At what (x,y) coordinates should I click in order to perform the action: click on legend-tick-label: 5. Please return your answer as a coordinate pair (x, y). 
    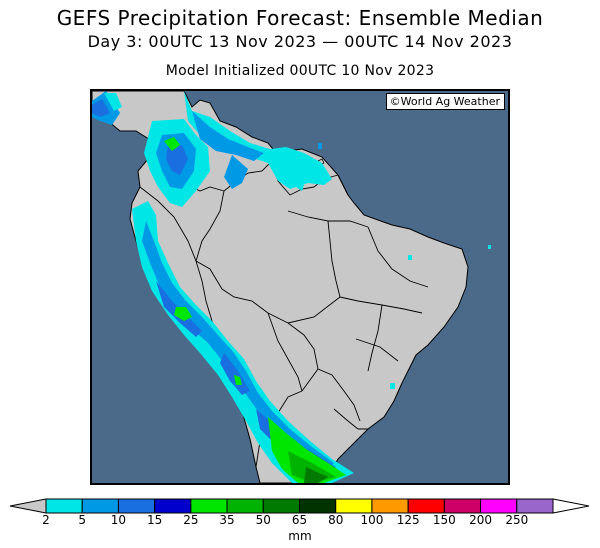
    Looking at the image, I should click on (82, 520).